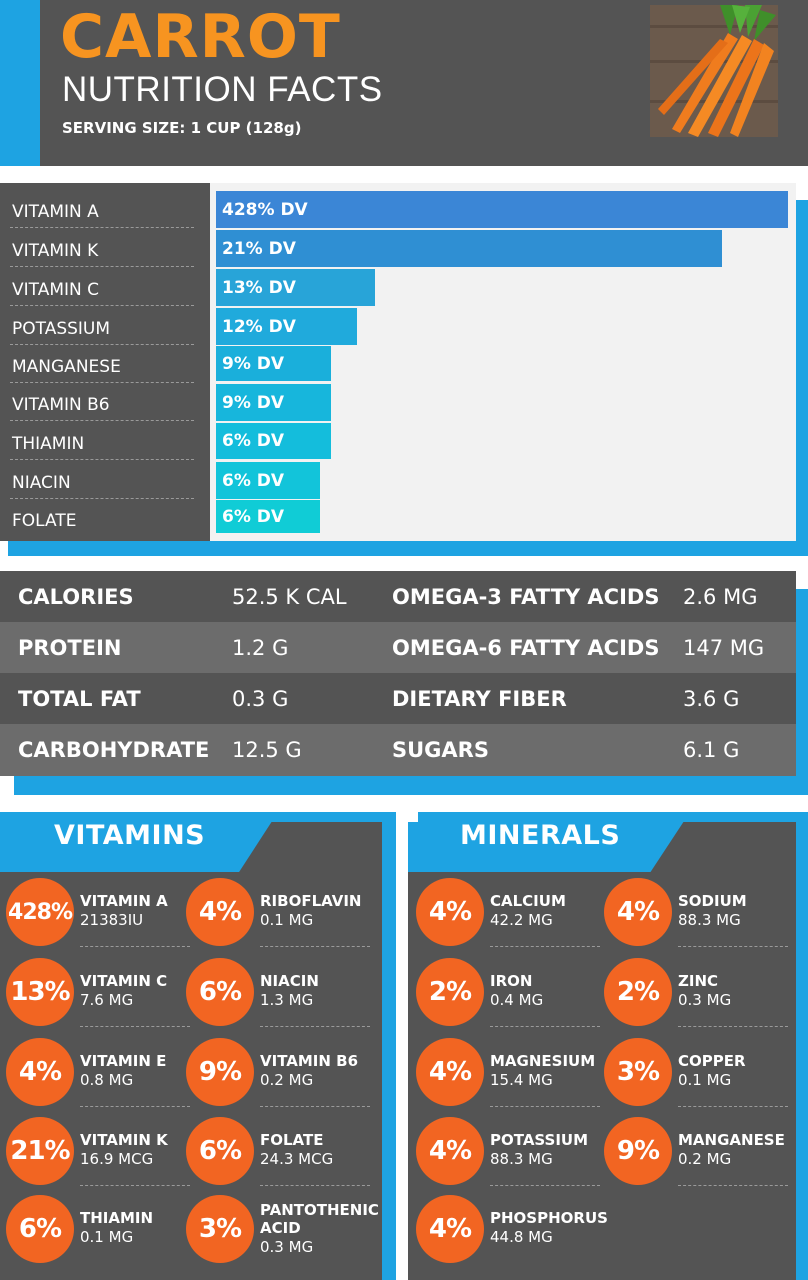 The height and width of the screenshot is (1280, 808). What do you see at coordinates (709, 920) in the screenshot?
I see `nutrient-amount: 88.3 MG` at bounding box center [709, 920].